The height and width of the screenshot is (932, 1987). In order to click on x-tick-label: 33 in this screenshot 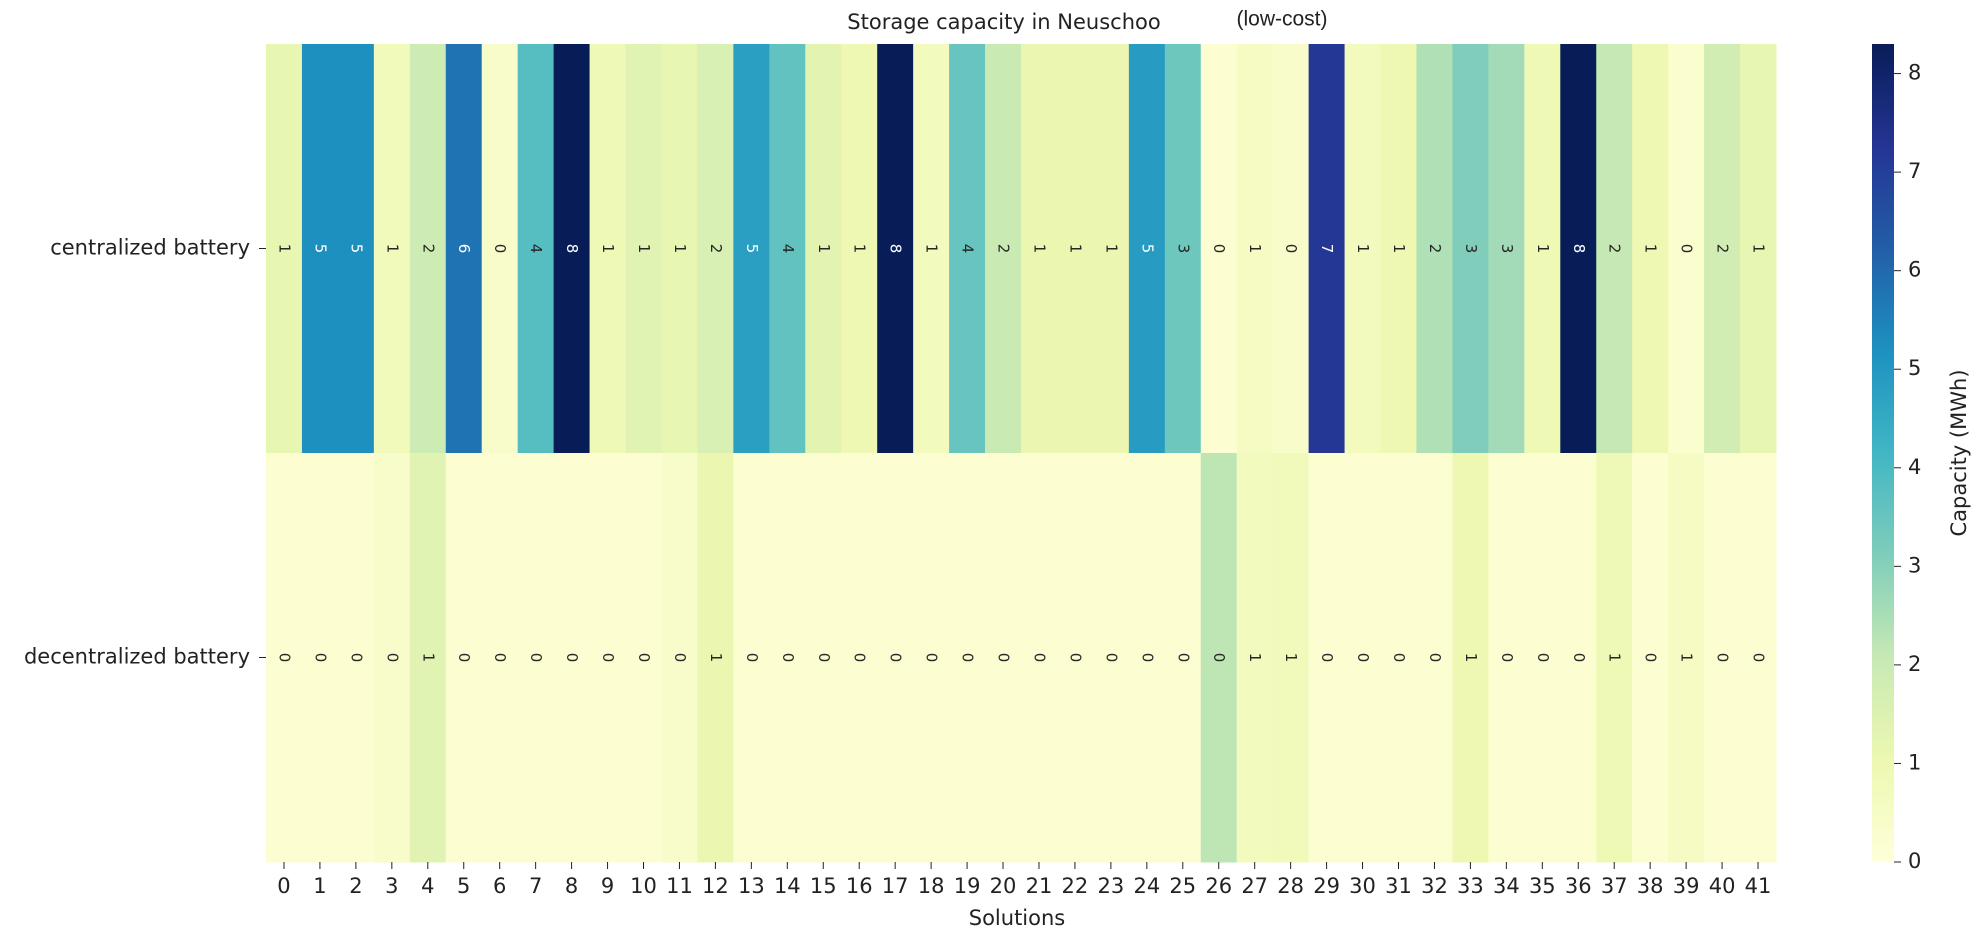, I will do `click(1470, 886)`.